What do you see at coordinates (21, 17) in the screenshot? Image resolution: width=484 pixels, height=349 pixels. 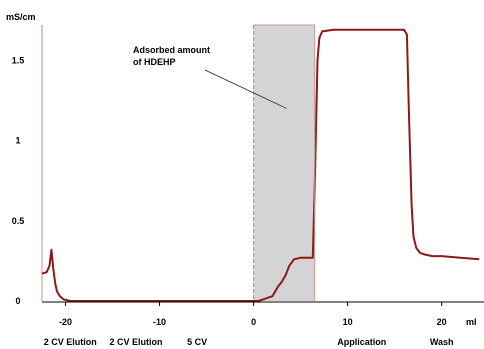 I see `y-axis-unit-label: mS/cm` at bounding box center [21, 17].